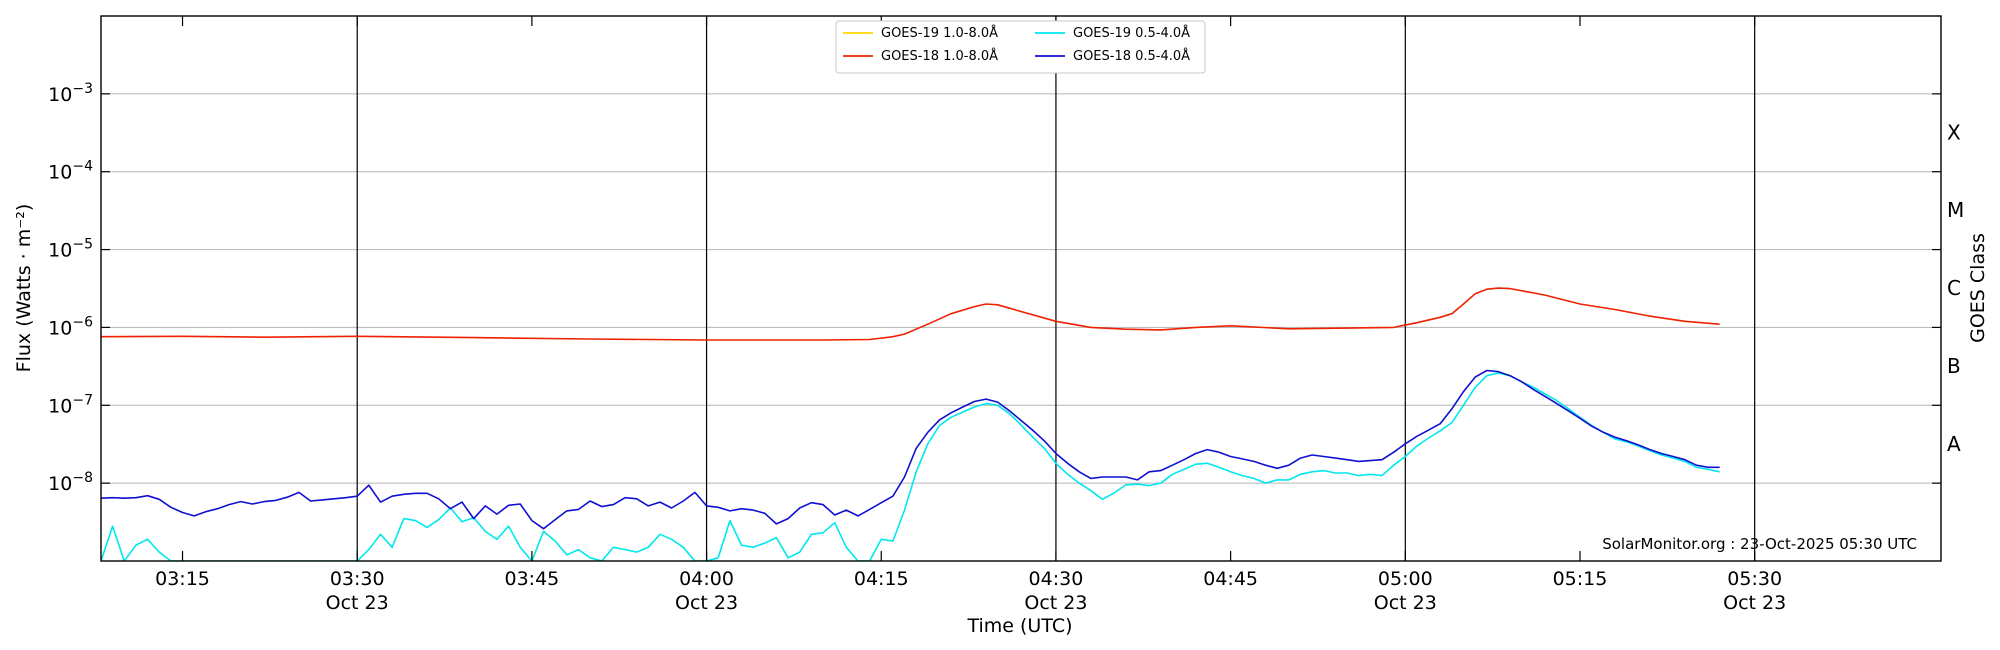  I want to click on y-tick-label: 10⁻⁵, so click(70, 249).